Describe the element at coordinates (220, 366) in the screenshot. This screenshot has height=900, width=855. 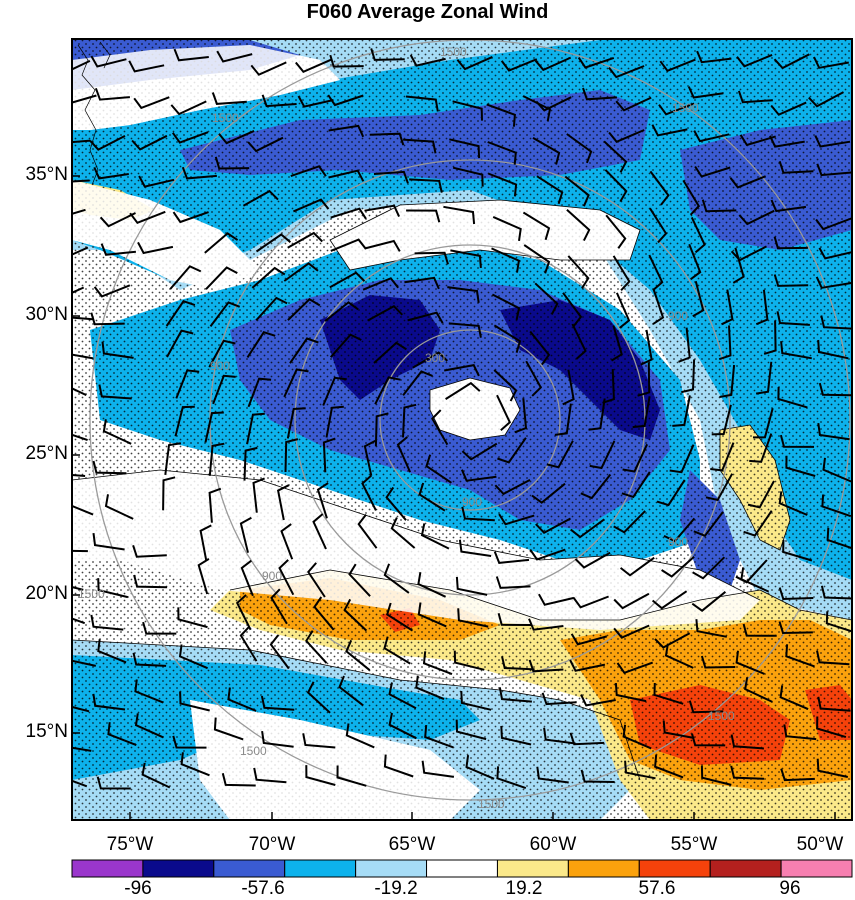
I see `contour-label: 900` at that location.